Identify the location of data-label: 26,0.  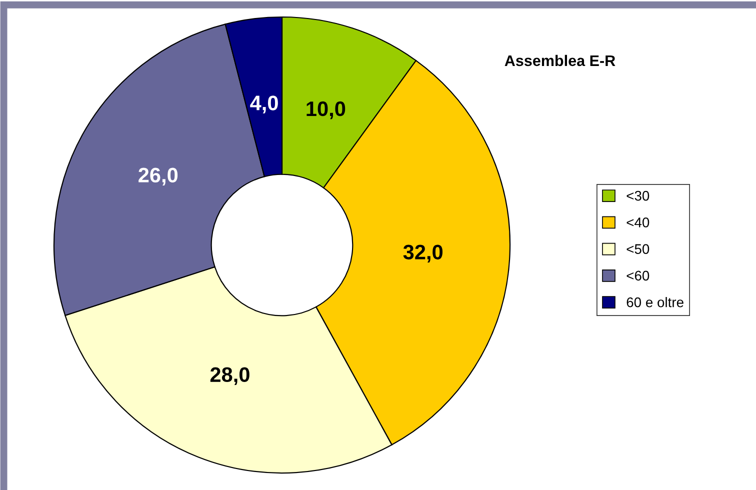
(158, 177).